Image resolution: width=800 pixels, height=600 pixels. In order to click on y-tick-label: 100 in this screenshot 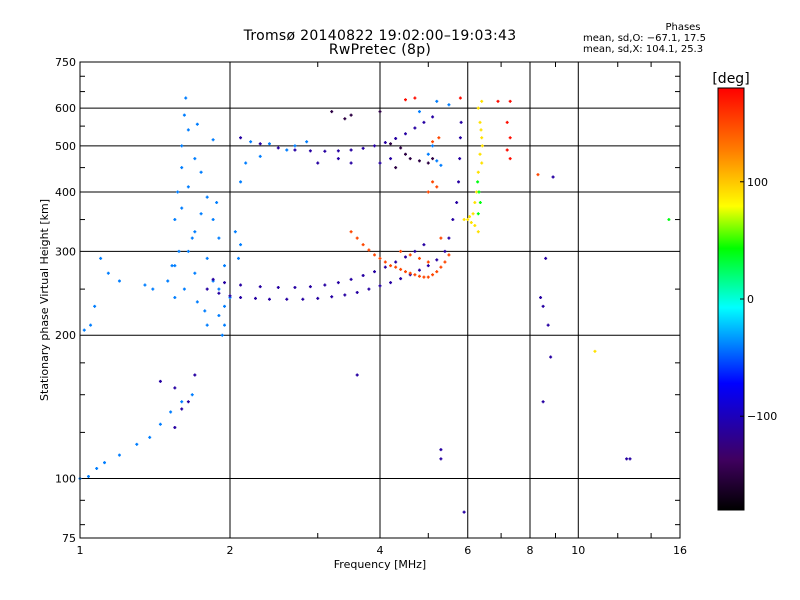, I will do `click(65, 479)`.